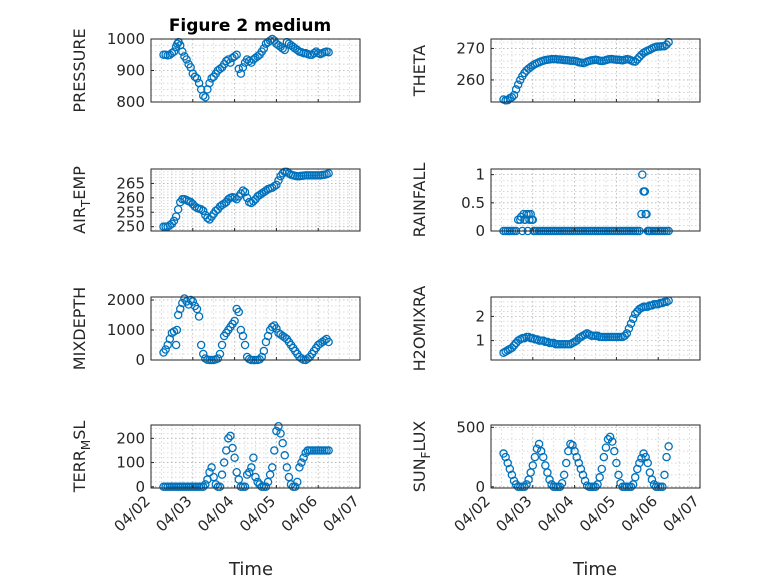 The image size is (778, 583). Describe the element at coordinates (480, 316) in the screenshot. I see `y-tick-label: 2` at that location.